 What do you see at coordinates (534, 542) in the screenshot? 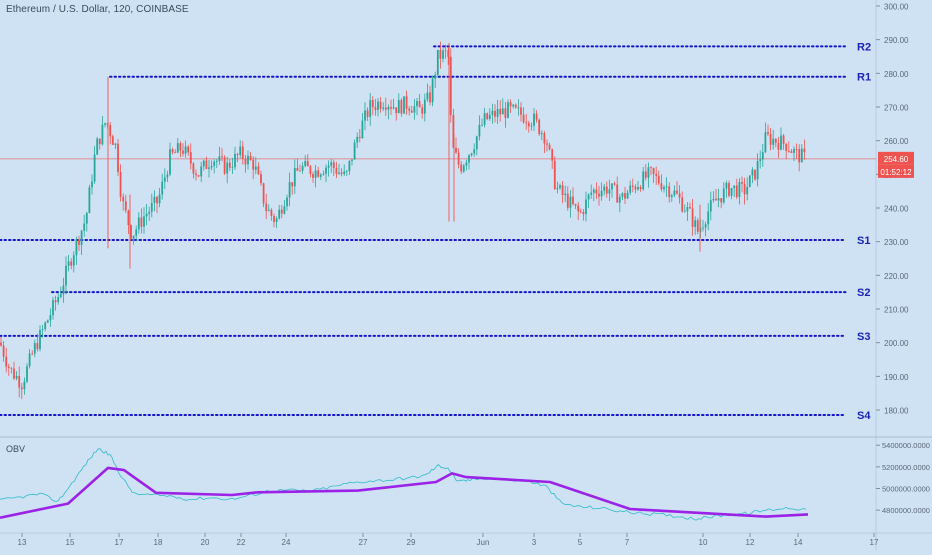
I see `time-axis-label: 3` at bounding box center [534, 542].